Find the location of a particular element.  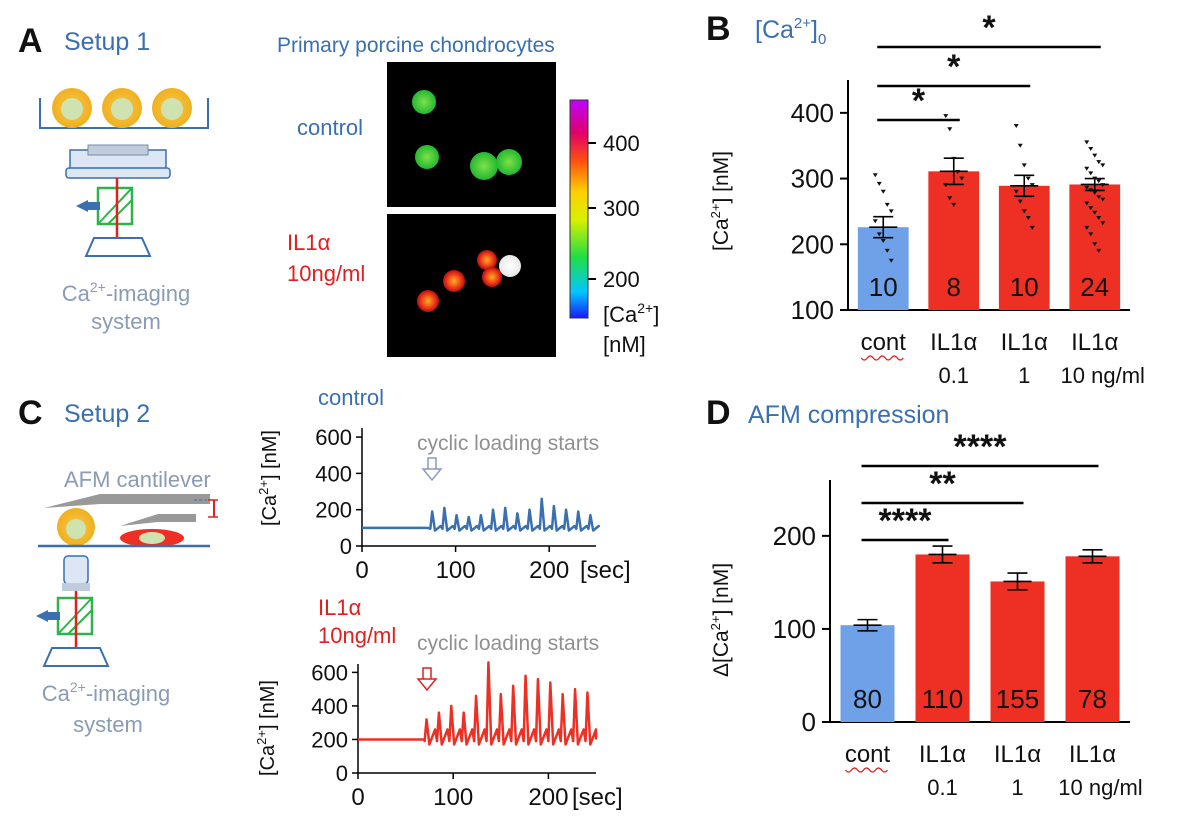

colorbar-tick-300: 300 is located at coordinates (621, 208).